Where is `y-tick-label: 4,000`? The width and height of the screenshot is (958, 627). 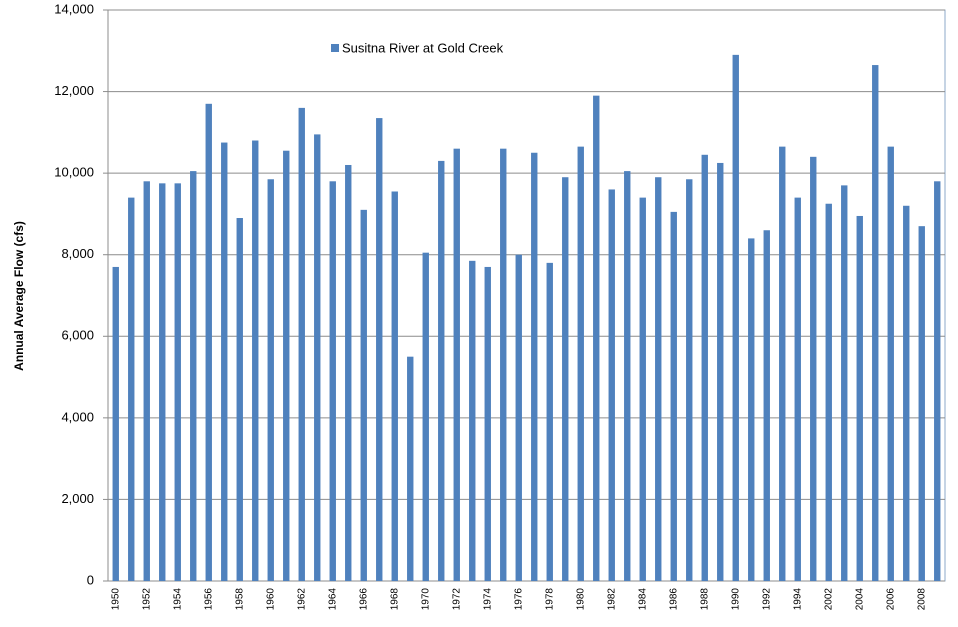 y-tick-label: 4,000 is located at coordinates (77, 416).